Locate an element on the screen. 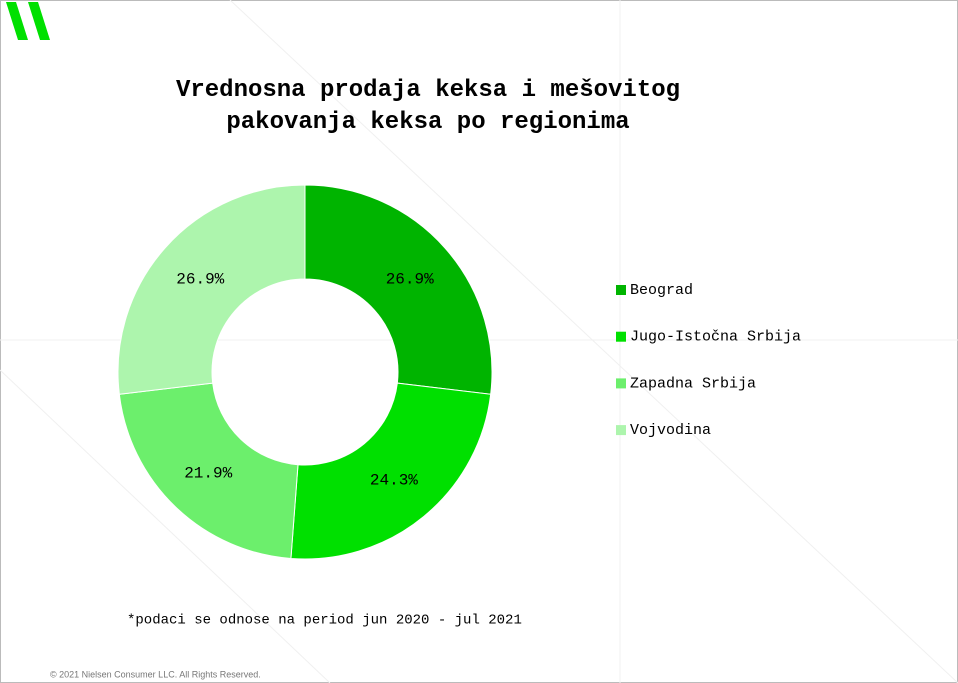 The image size is (958, 683). data-label: 21.9% is located at coordinates (208, 473).